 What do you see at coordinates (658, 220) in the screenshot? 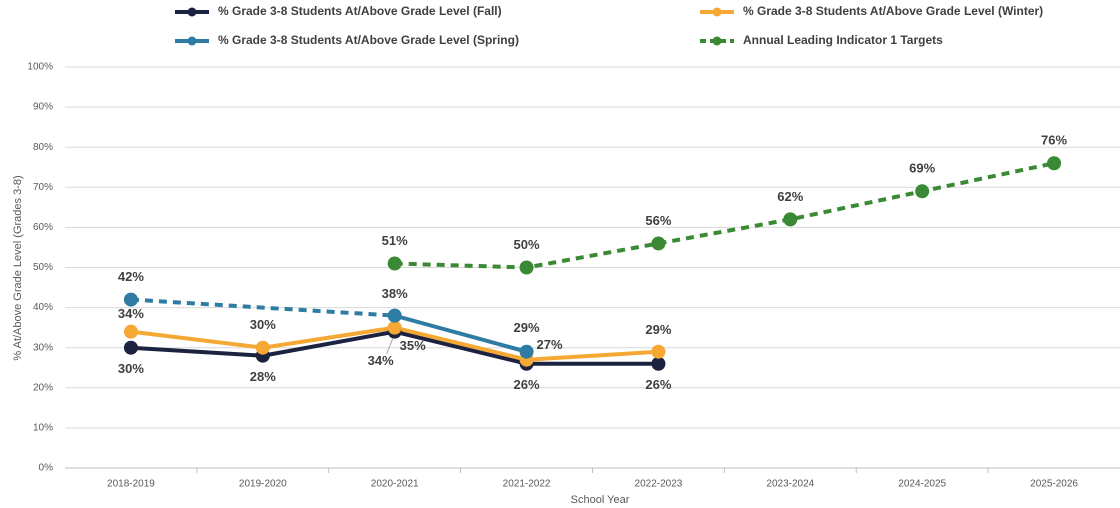
I see `data-label: 56%` at bounding box center [658, 220].